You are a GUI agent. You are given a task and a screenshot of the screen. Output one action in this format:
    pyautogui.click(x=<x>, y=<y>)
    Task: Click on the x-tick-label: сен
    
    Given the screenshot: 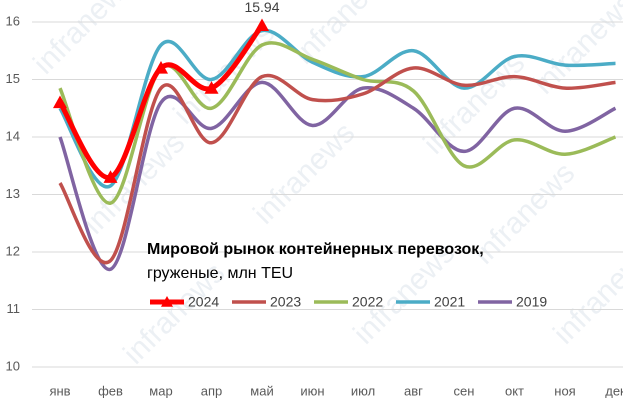 What is the action you would take?
    pyautogui.click(x=464, y=390)
    